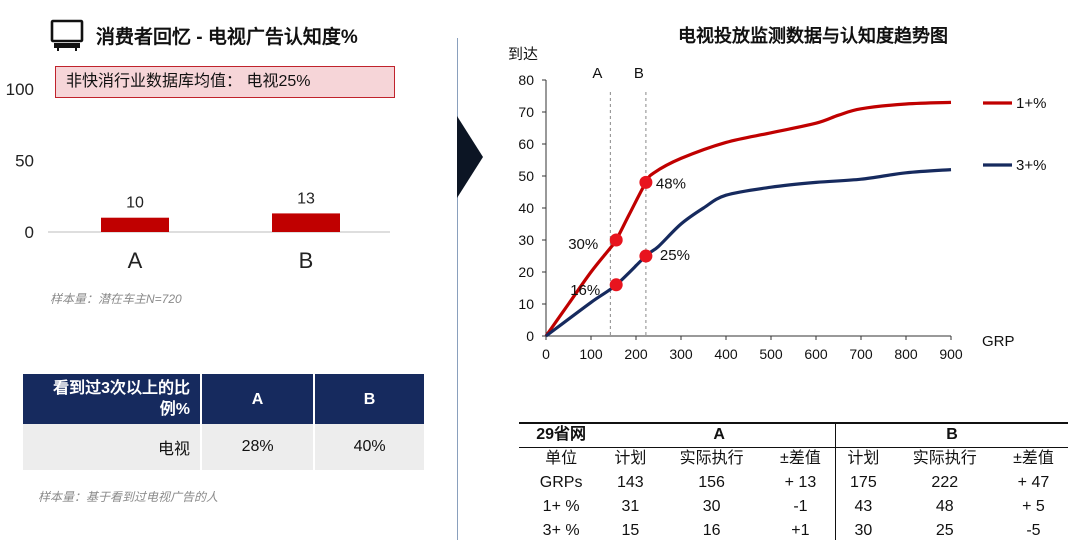 The height and width of the screenshot is (540, 1080). What do you see at coordinates (135, 203) in the screenshot?
I see `bar-value-label: 10` at bounding box center [135, 203].